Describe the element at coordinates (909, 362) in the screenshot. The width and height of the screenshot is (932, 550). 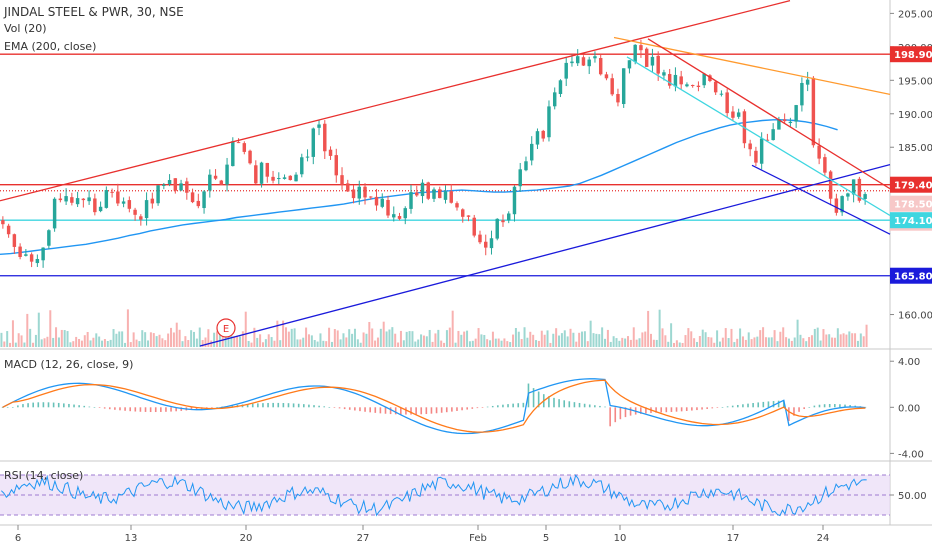
I see `macd-tick-label: 4.00` at that location.